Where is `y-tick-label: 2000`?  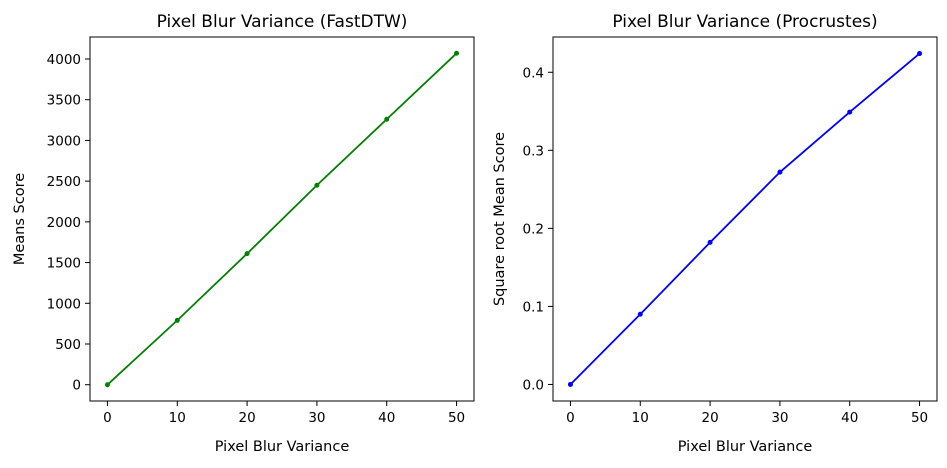
y-tick-label: 2000 is located at coordinates (64, 223).